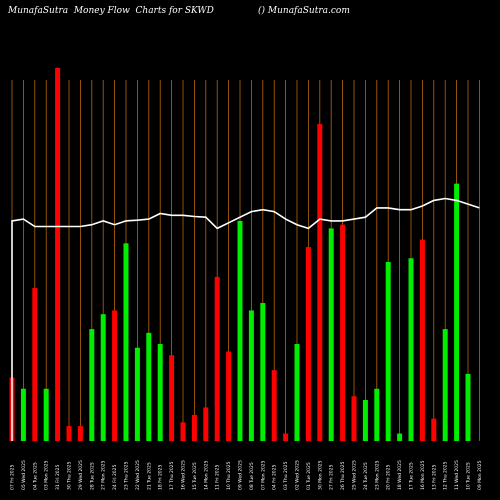 The height and width of the screenshot is (500, 500). What do you see at coordinates (104, 475) in the screenshot?
I see `x-tick-label: 27 Mon 2025` at bounding box center [104, 475].